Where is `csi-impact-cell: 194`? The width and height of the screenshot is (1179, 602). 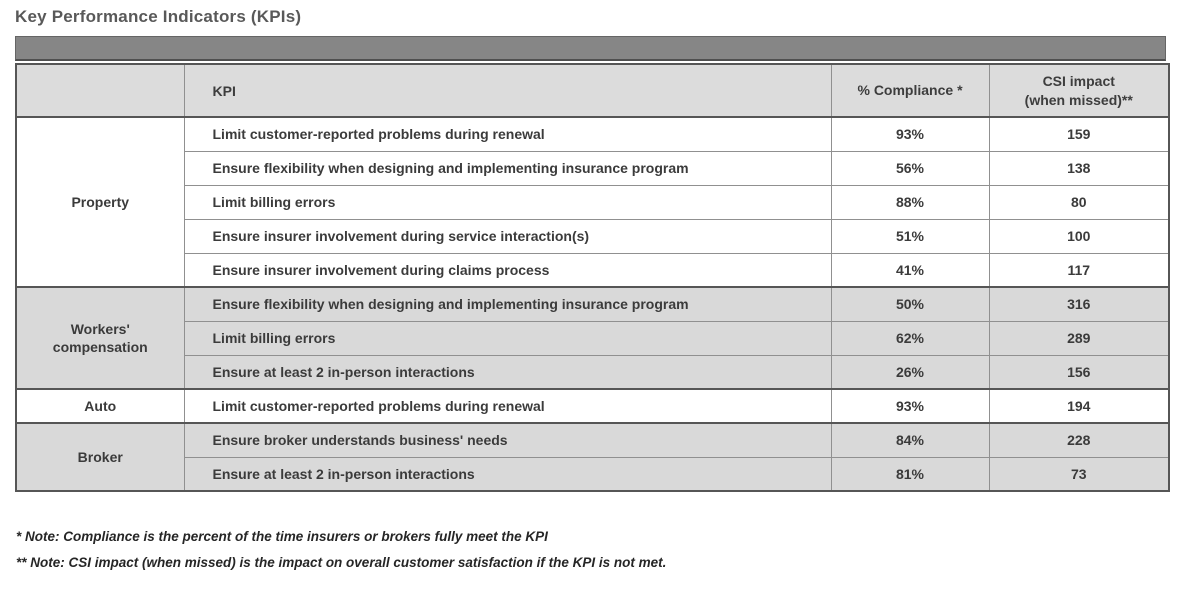 csi-impact-cell: 194 is located at coordinates (1079, 406).